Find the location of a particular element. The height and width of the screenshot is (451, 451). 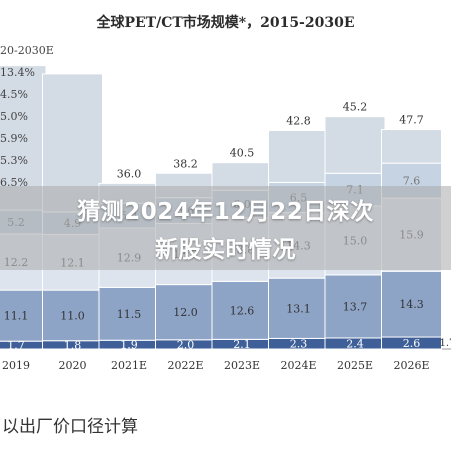

bar-segment-label: 13.7 is located at coordinates (355, 306).